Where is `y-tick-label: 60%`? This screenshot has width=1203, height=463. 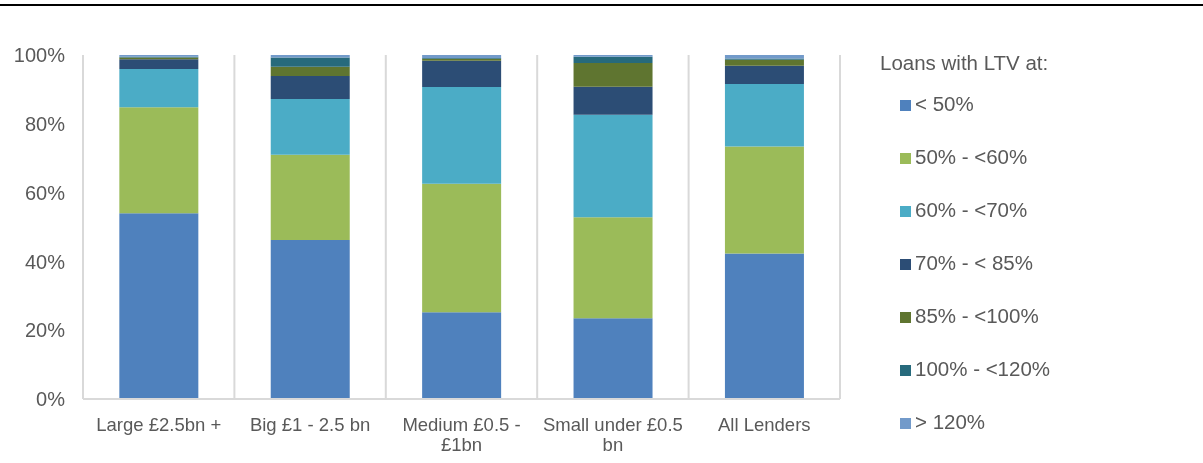 y-tick-label: 60% is located at coordinates (45, 192).